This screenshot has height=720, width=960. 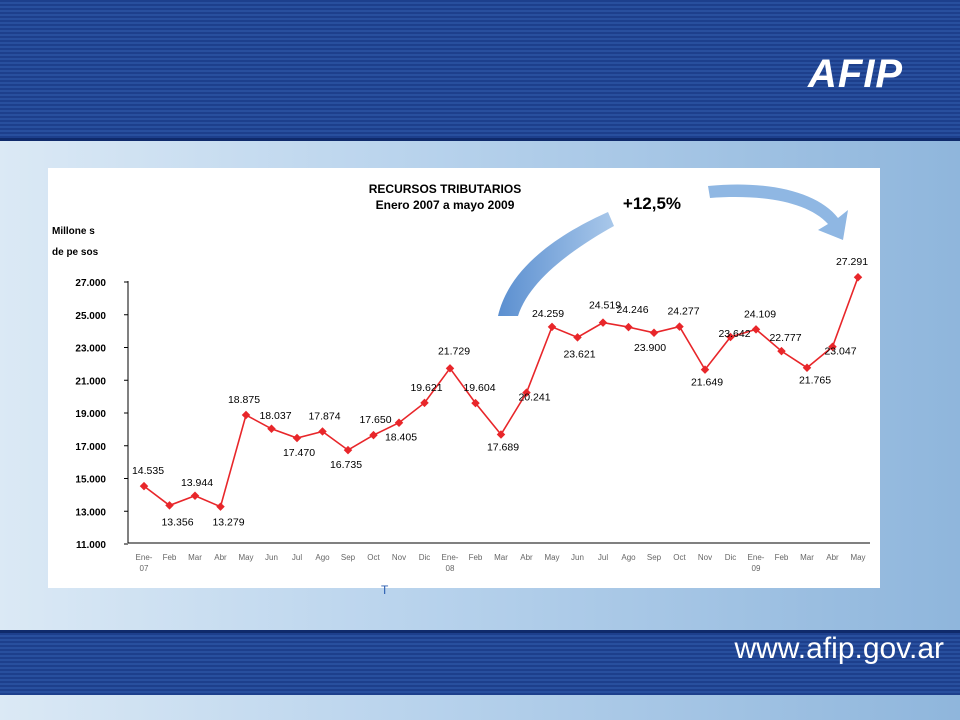 I want to click on afip-logo: AFIP, so click(x=856, y=74).